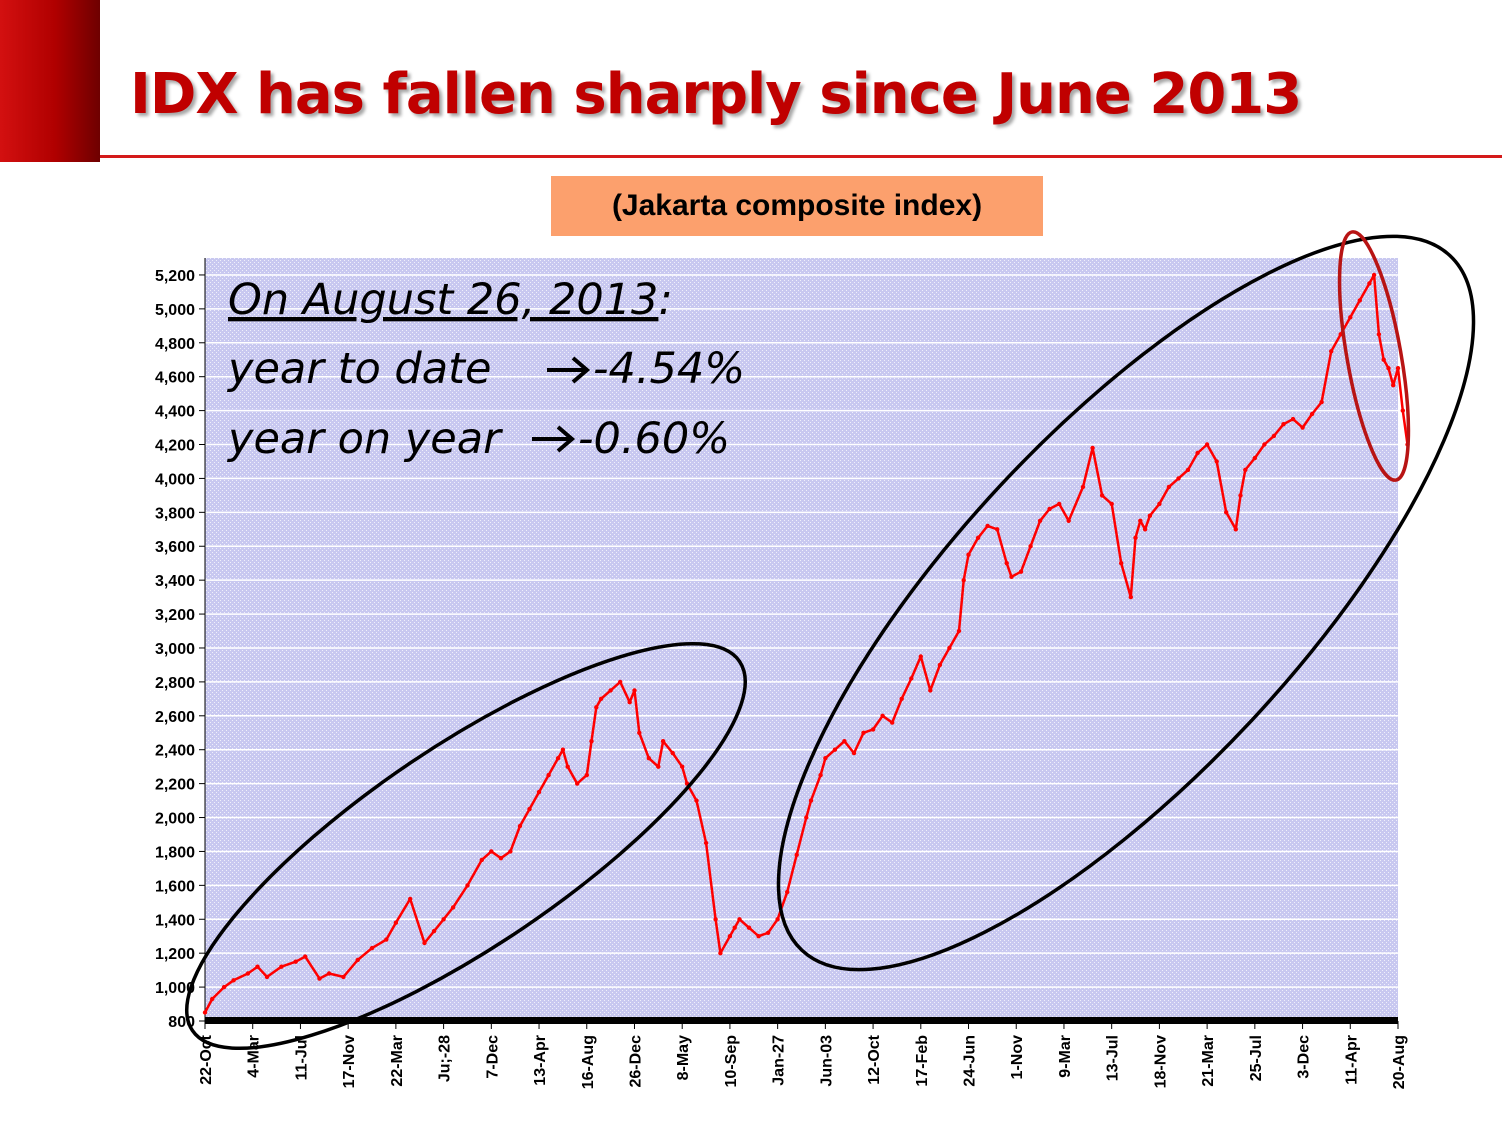 The width and height of the screenshot is (1502, 1128). Describe the element at coordinates (450, 300) in the screenshot. I see `annotation-heading: On August 26, 2013:` at that location.